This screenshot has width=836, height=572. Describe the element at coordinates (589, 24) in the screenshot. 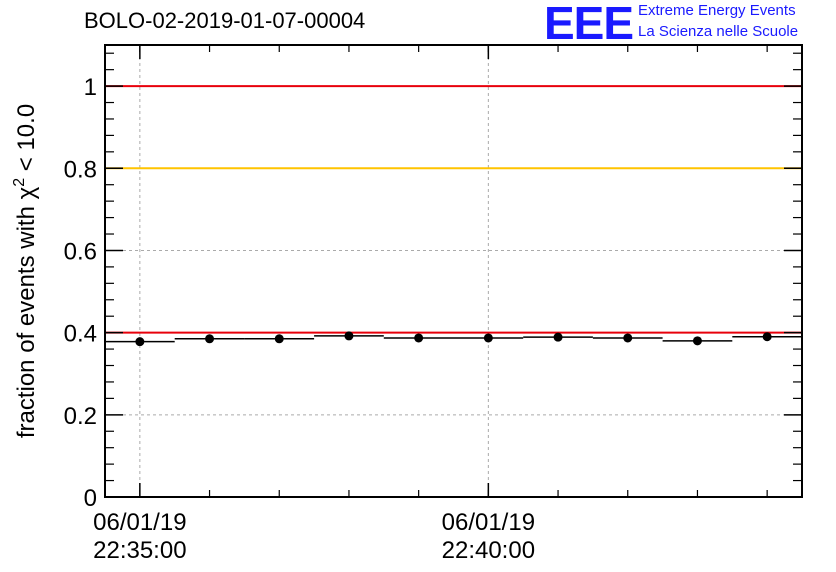

I see `eee-logo-mark: EEE` at that location.